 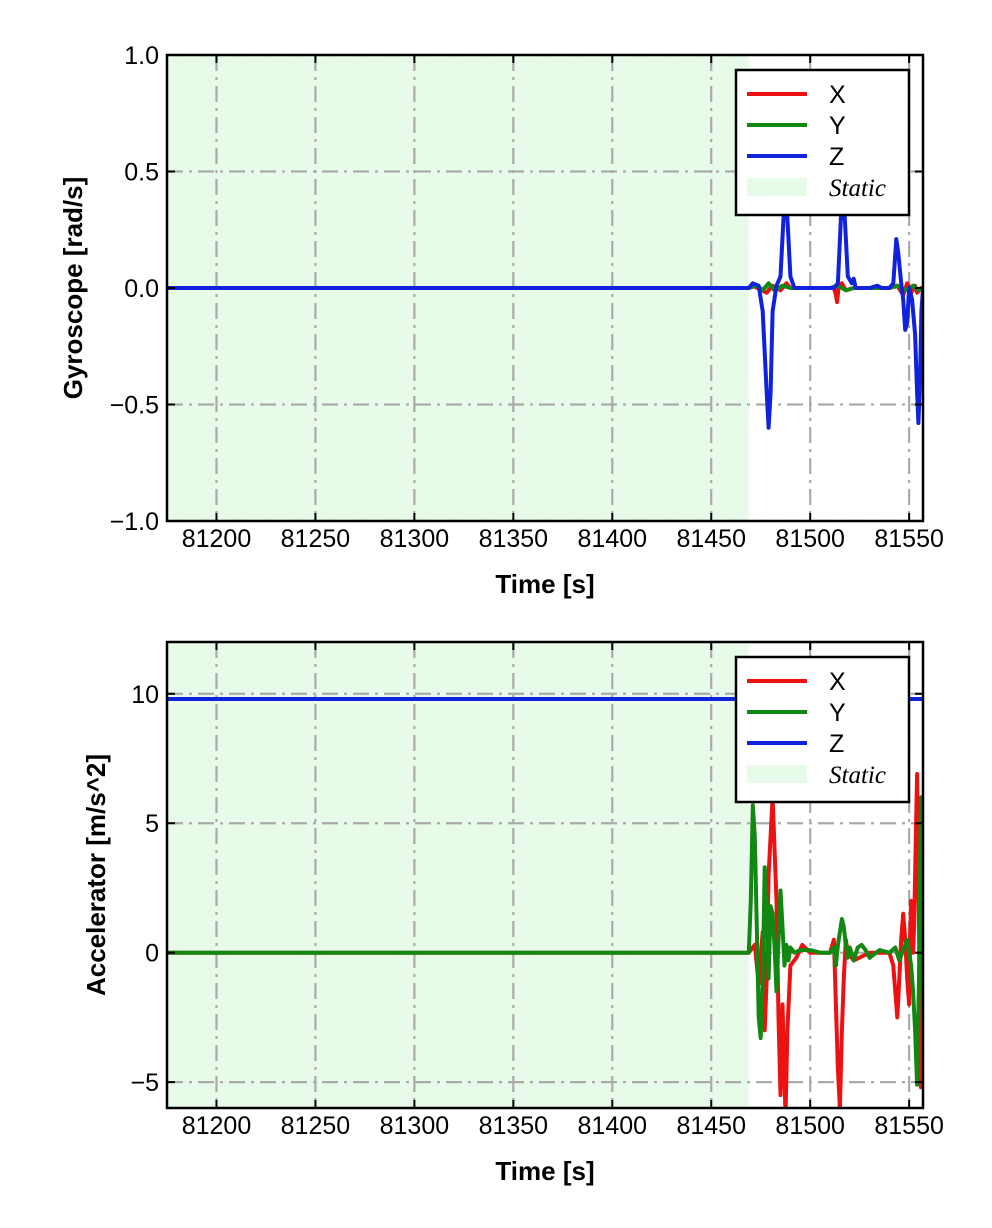 I want to click on y-tick-label: 5, so click(x=152, y=824).